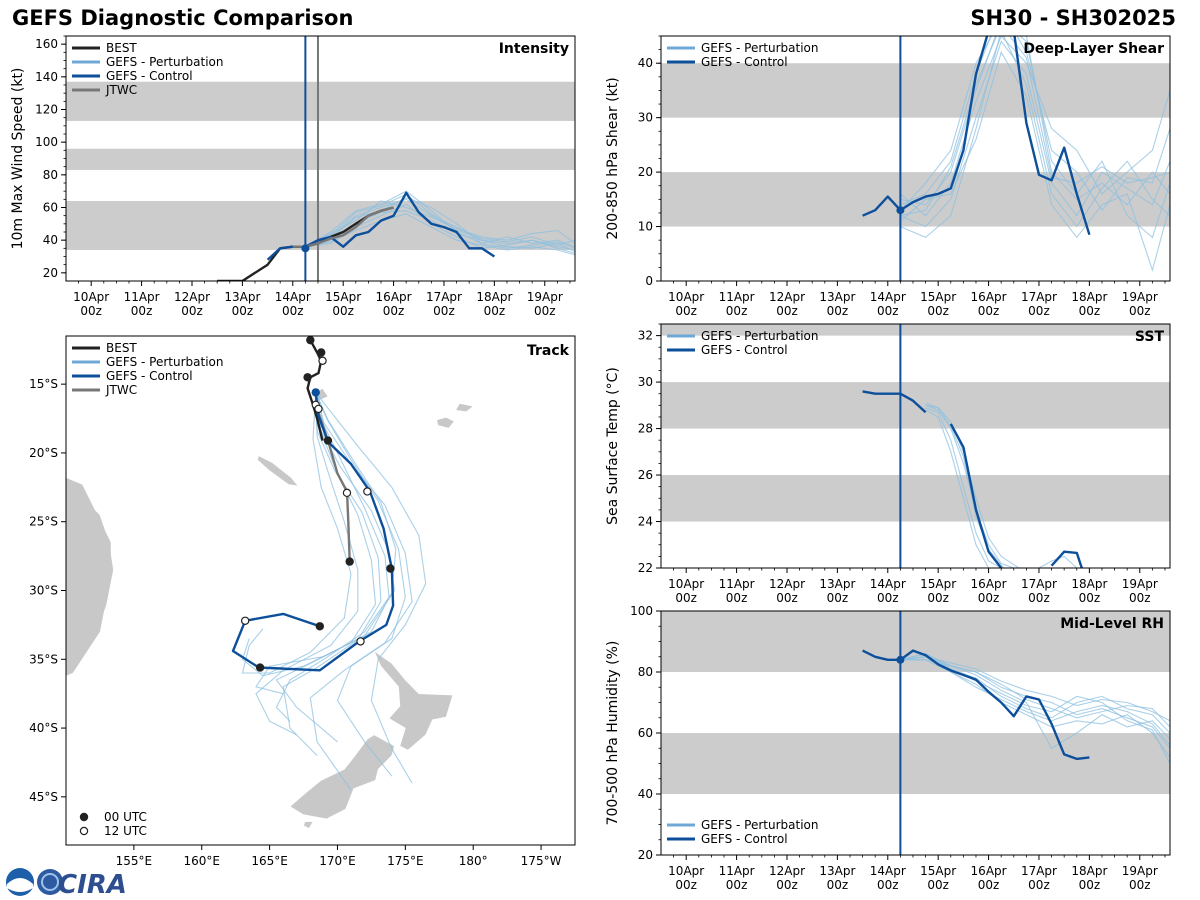 Image resolution: width=1200 pixels, height=900 pixels. I want to click on shear-xtick-day: 16Apr, so click(989, 297).